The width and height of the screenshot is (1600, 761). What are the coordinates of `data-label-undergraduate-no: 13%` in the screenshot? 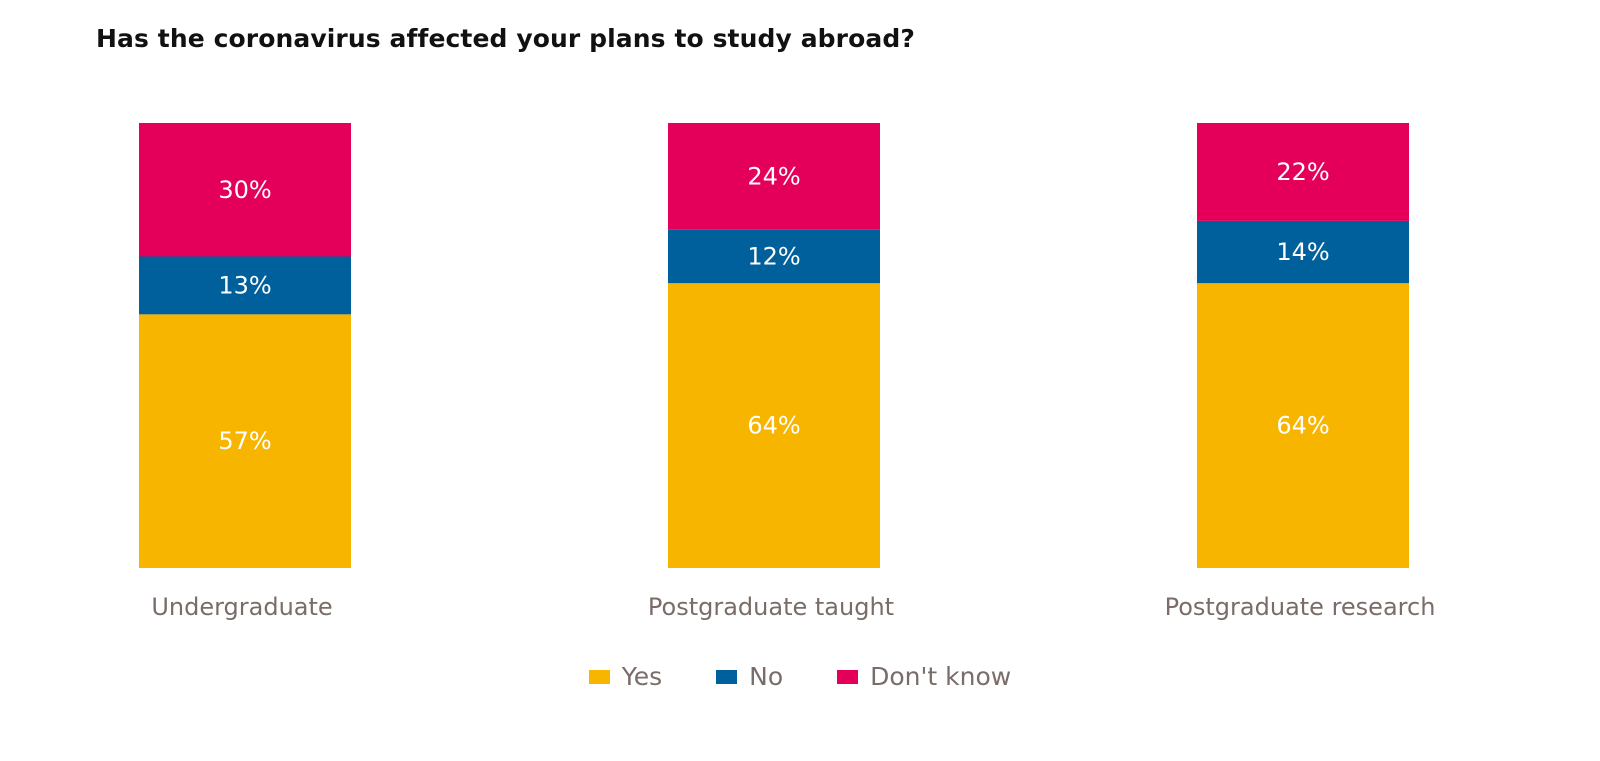 It's located at (244, 285).